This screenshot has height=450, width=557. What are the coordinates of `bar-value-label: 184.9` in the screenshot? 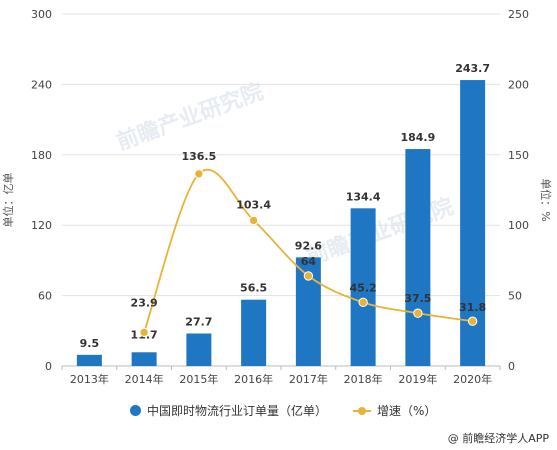 It's located at (417, 137).